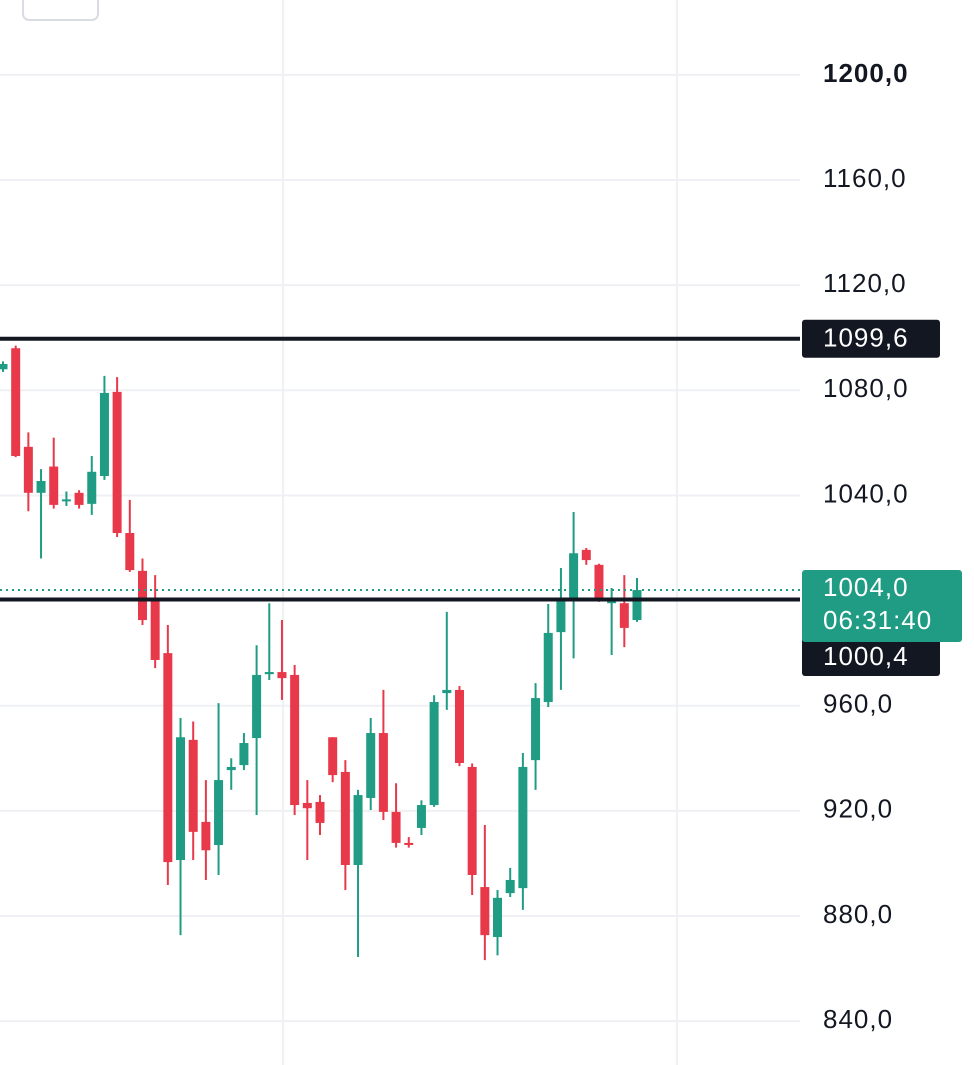  I want to click on price-line-label: 1099,6, so click(866, 338).